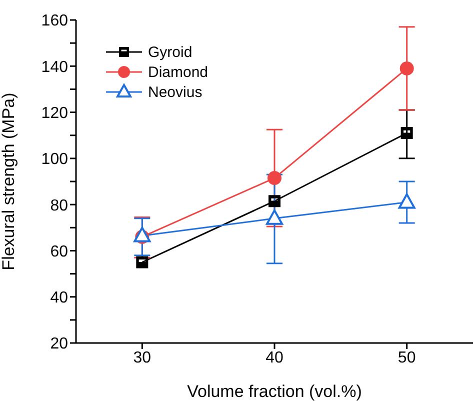  I want to click on y-tick-label: 20, so click(59, 344).